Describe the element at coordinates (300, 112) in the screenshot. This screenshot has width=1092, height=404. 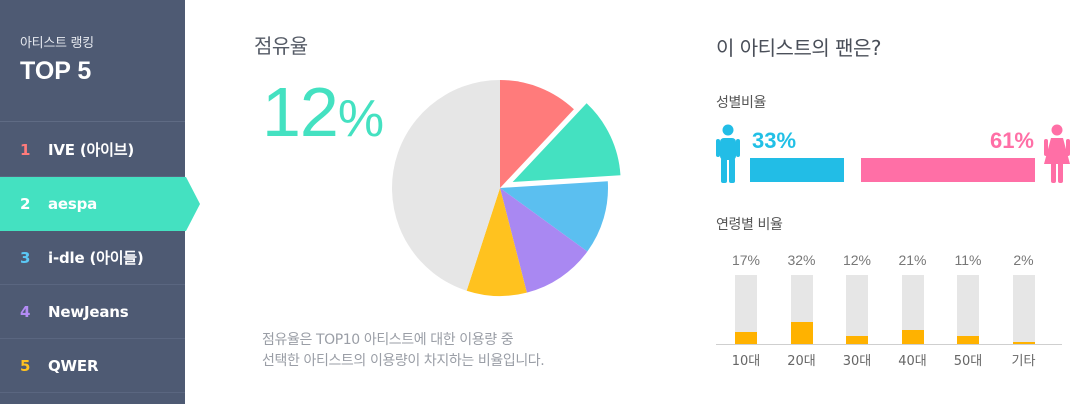
I see `share-value: 12` at that location.